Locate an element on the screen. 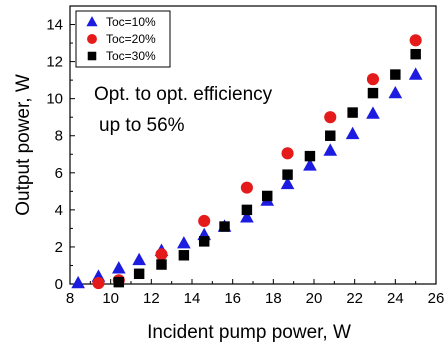  x-tick-label: 20 is located at coordinates (314, 298).